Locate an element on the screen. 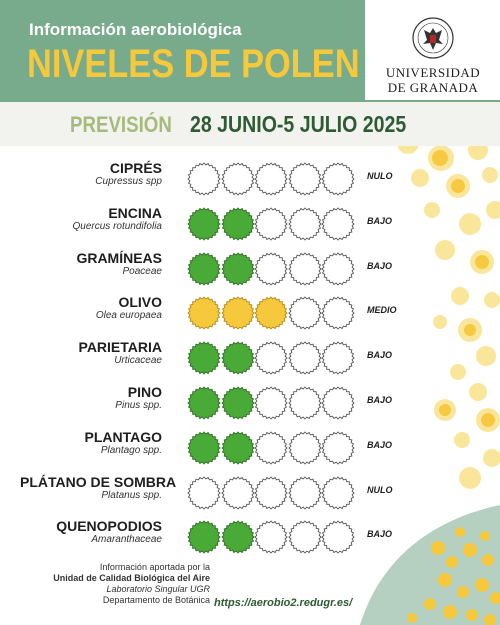 The height and width of the screenshot is (625, 500). pollen-row: PARIETARIA Urticaceae BAJO is located at coordinates (250, 359).